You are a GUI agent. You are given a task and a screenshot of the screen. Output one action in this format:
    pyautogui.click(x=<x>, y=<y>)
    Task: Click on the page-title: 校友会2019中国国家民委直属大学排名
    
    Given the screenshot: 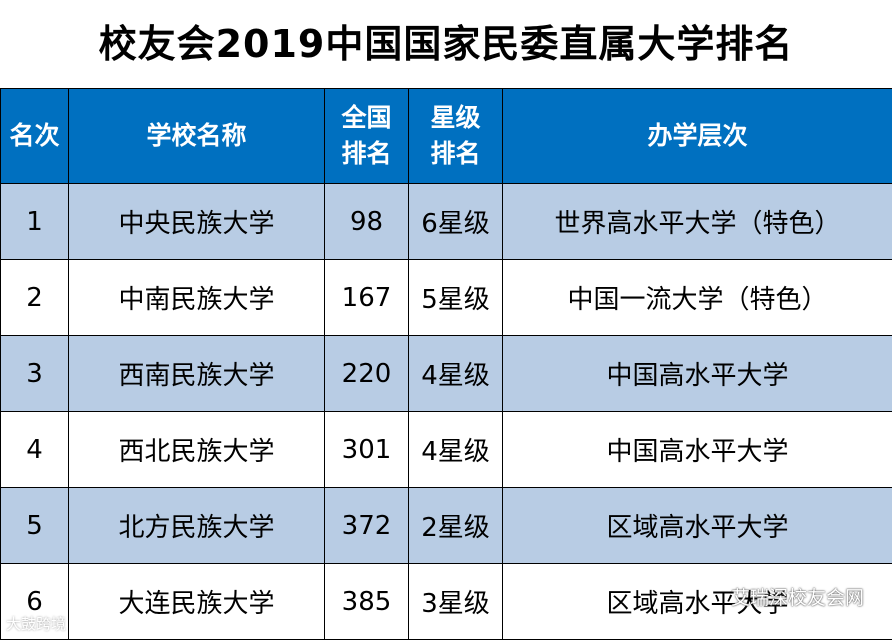 What is the action you would take?
    pyautogui.click(x=446, y=44)
    